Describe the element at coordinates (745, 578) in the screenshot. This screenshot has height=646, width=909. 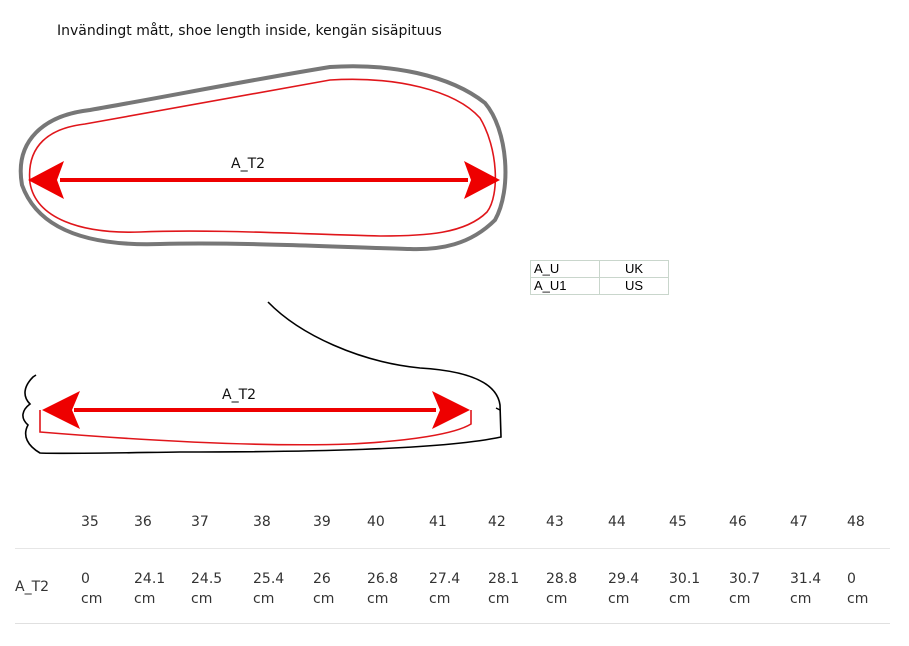
I see `value-number: 30.7` at that location.